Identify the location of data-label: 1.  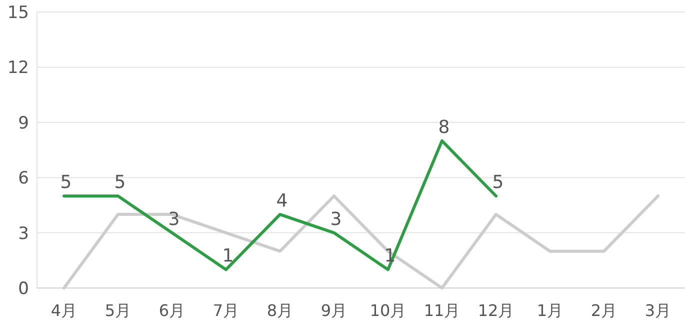
(228, 256).